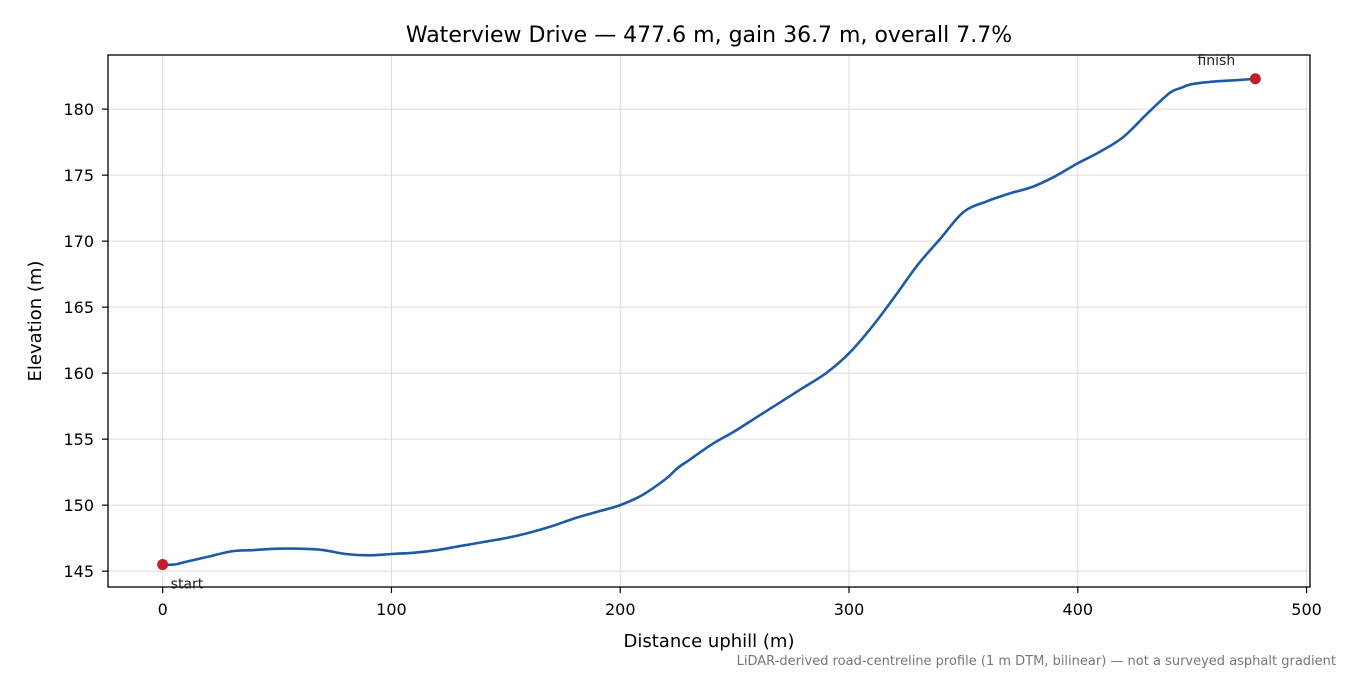 The height and width of the screenshot is (675, 1350). Describe the element at coordinates (620, 609) in the screenshot. I see `x-tick-label: 200` at that location.